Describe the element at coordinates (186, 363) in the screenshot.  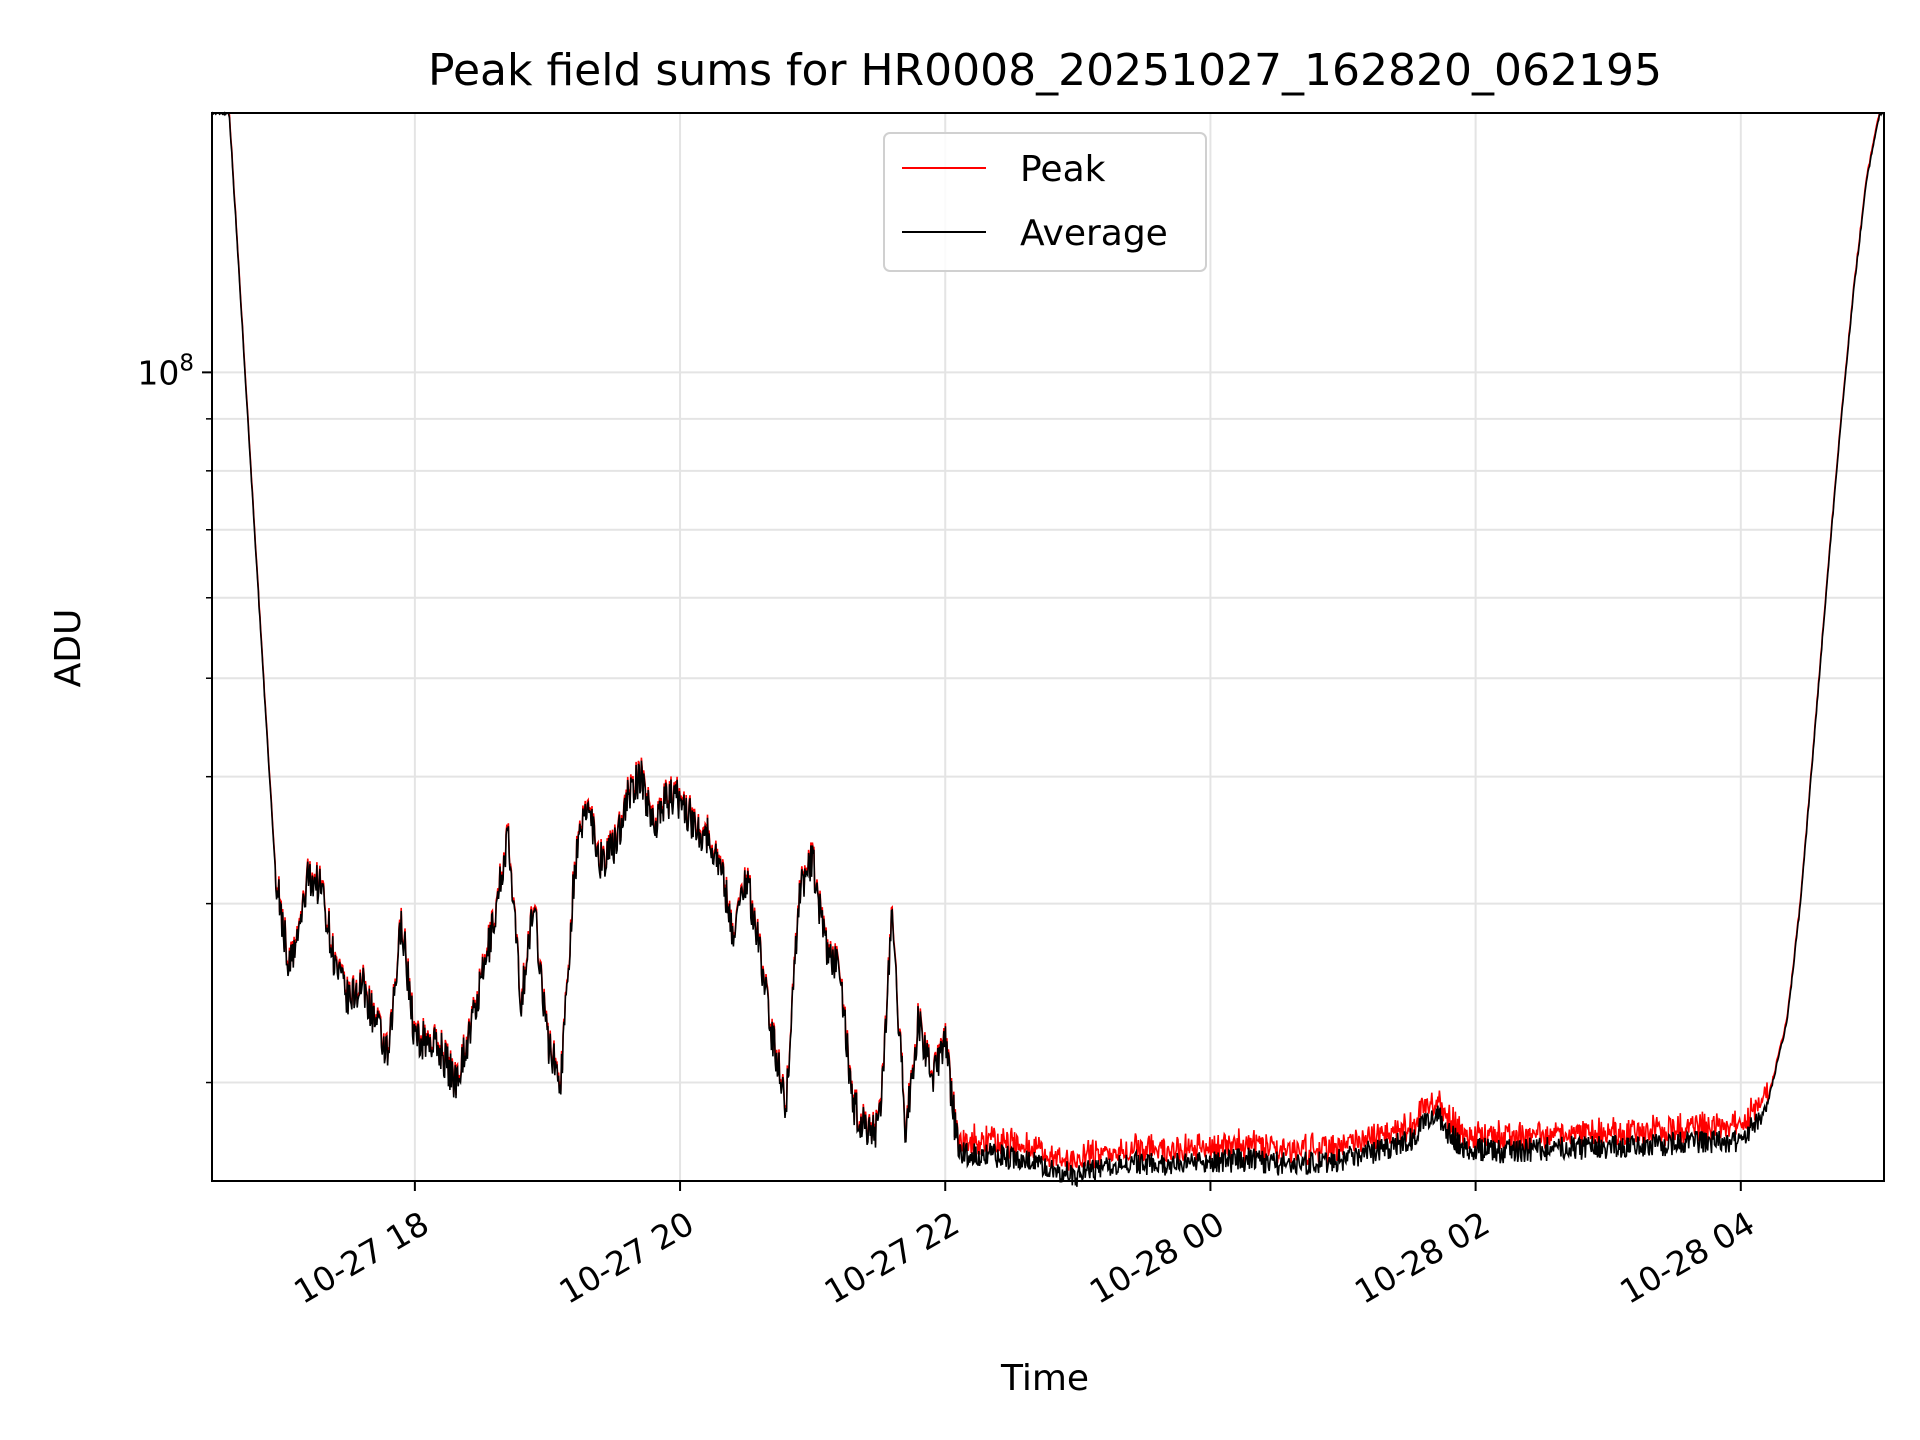
I see `y-tick-label-exponent: 8` at that location.